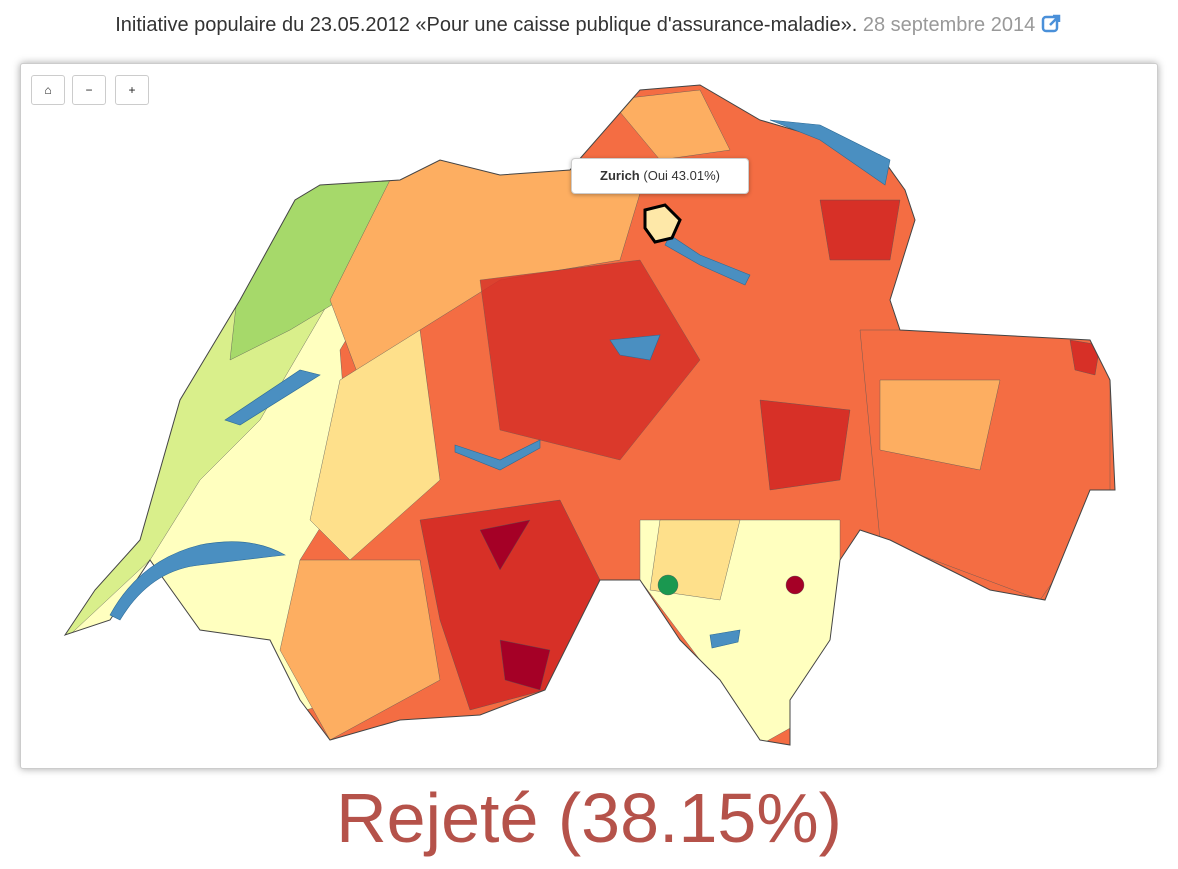 This screenshot has width=1178, height=869. What do you see at coordinates (620, 175) in the screenshot?
I see `tooltip-name: Zurich` at bounding box center [620, 175].